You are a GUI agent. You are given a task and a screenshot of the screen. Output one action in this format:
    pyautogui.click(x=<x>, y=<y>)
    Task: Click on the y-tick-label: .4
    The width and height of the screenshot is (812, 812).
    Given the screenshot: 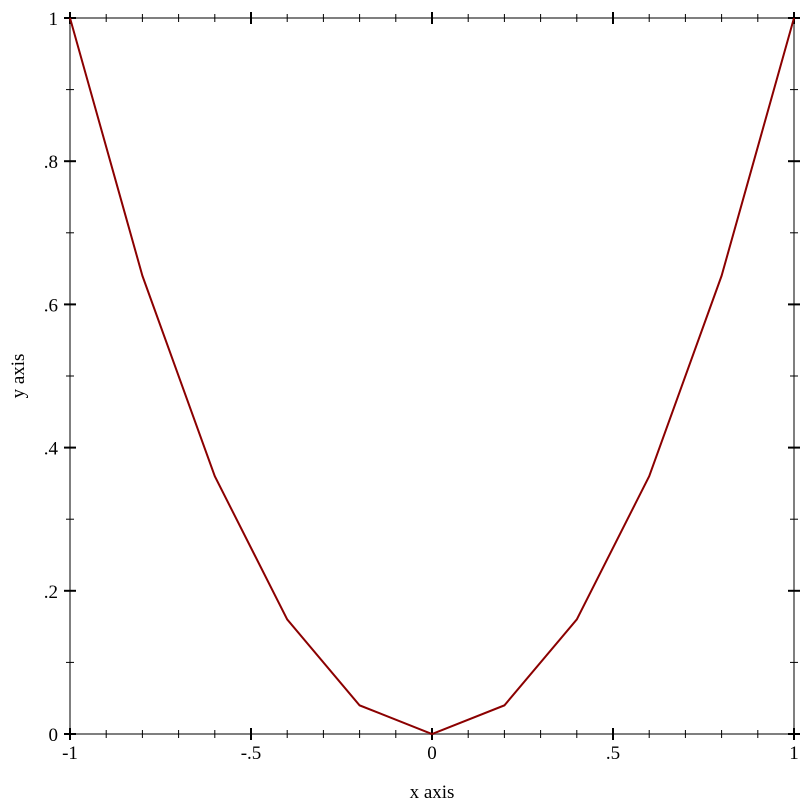 What is the action you would take?
    pyautogui.click(x=51, y=449)
    